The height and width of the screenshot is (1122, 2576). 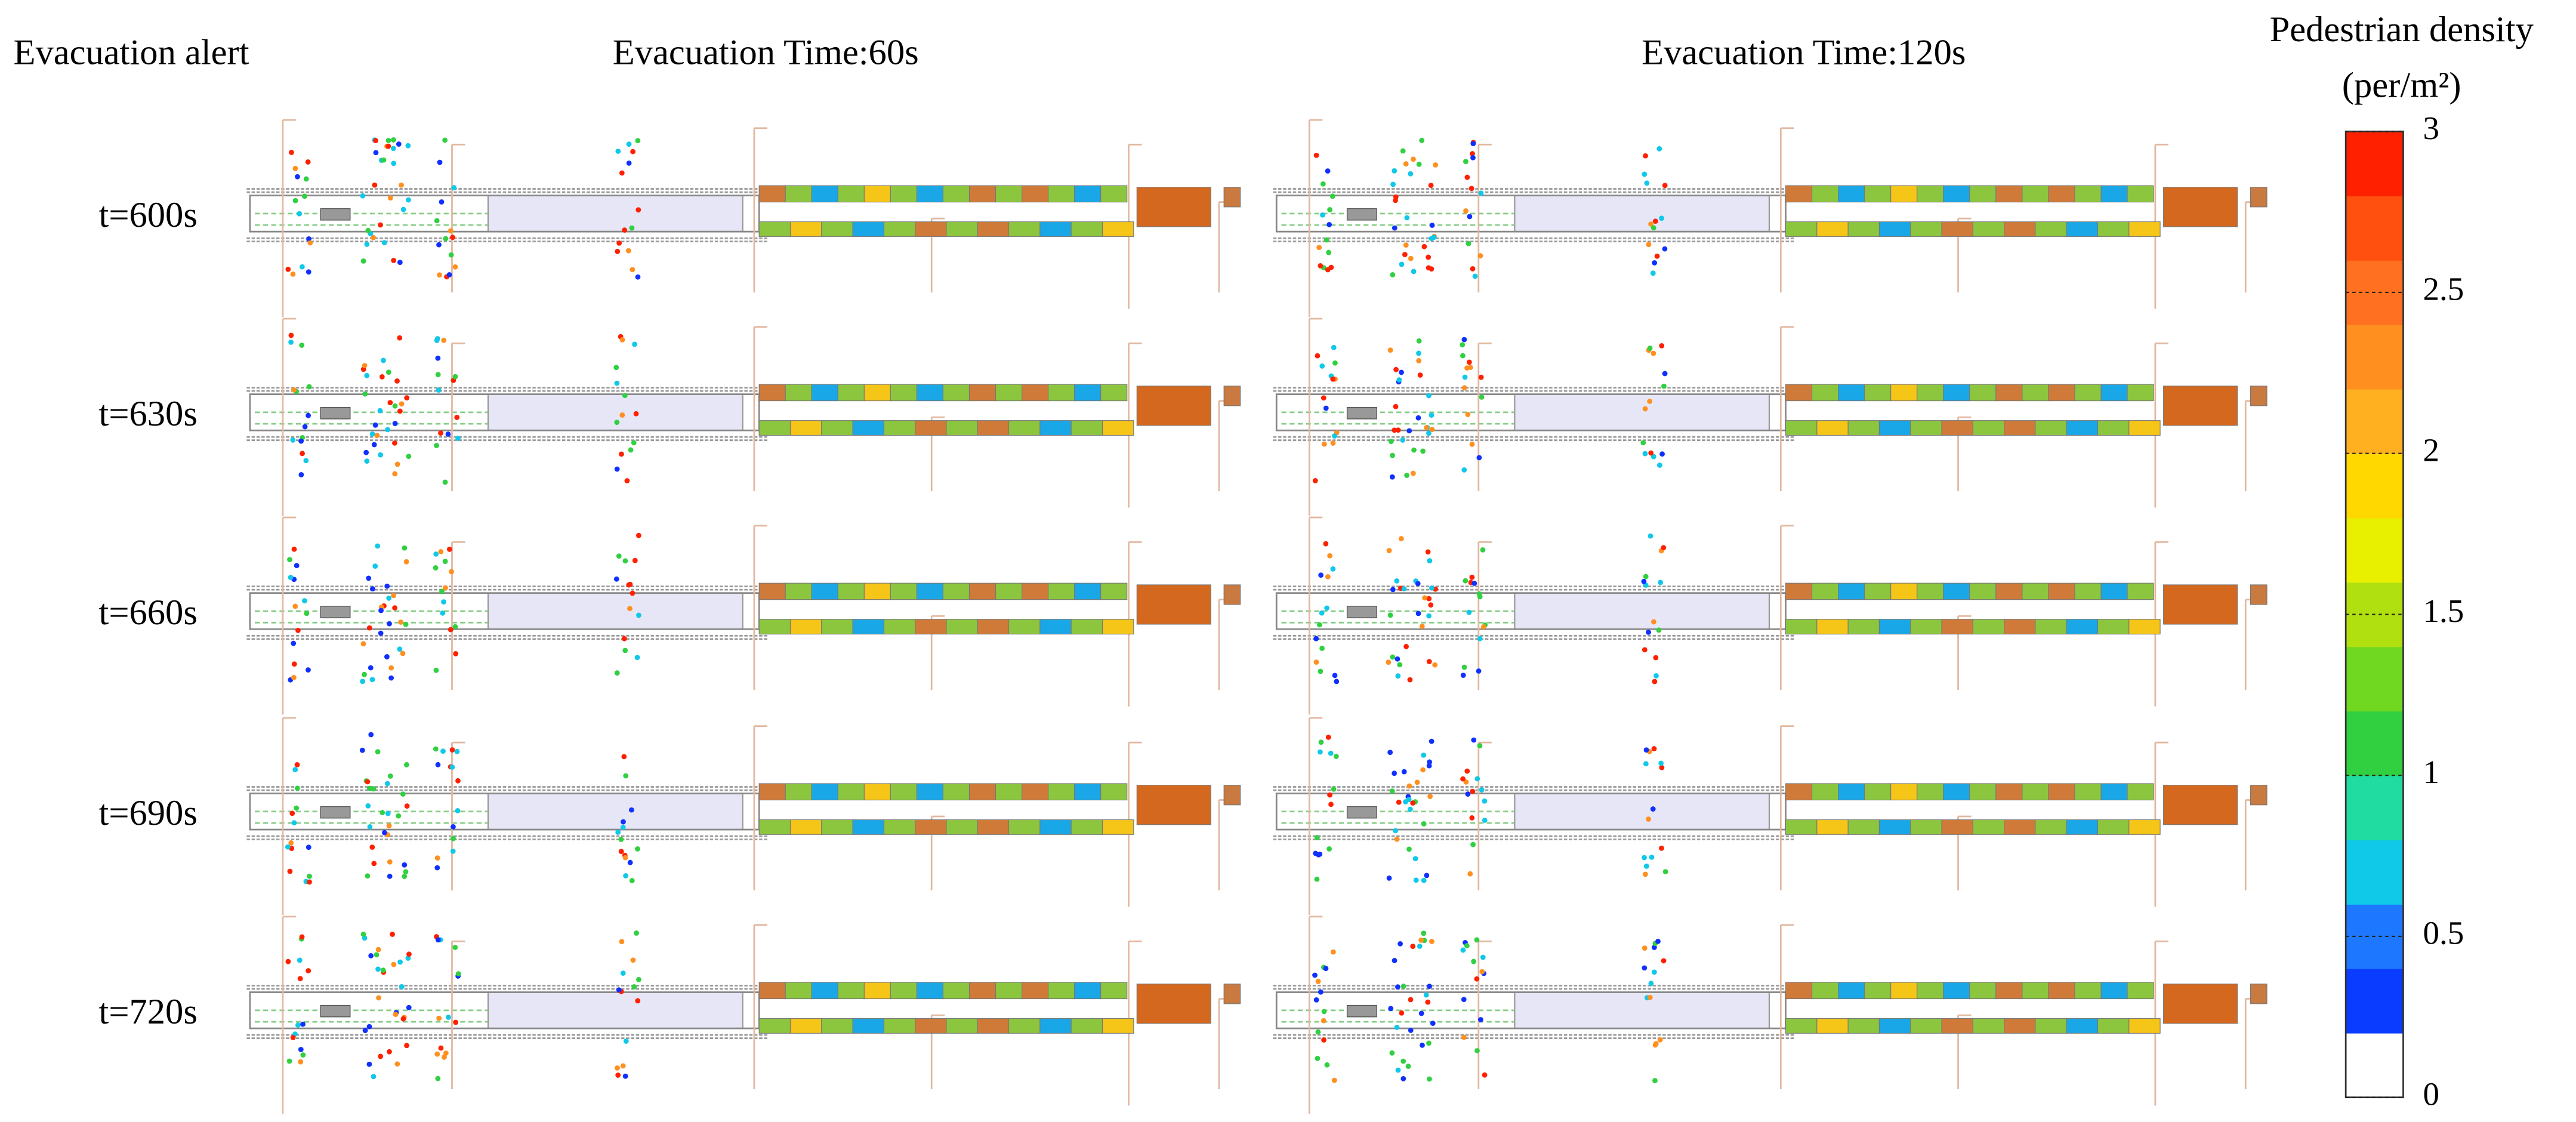 I want to click on row-label: t=660s, so click(x=148, y=613).